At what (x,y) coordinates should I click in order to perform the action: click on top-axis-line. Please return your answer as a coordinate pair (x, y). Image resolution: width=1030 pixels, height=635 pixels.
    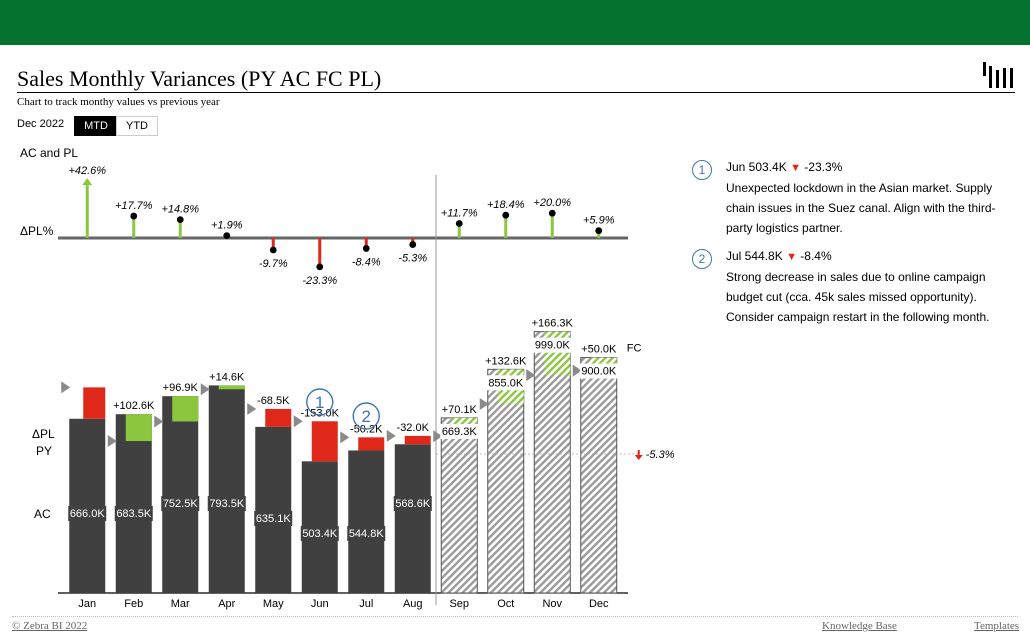
    Looking at the image, I should click on (343, 238).